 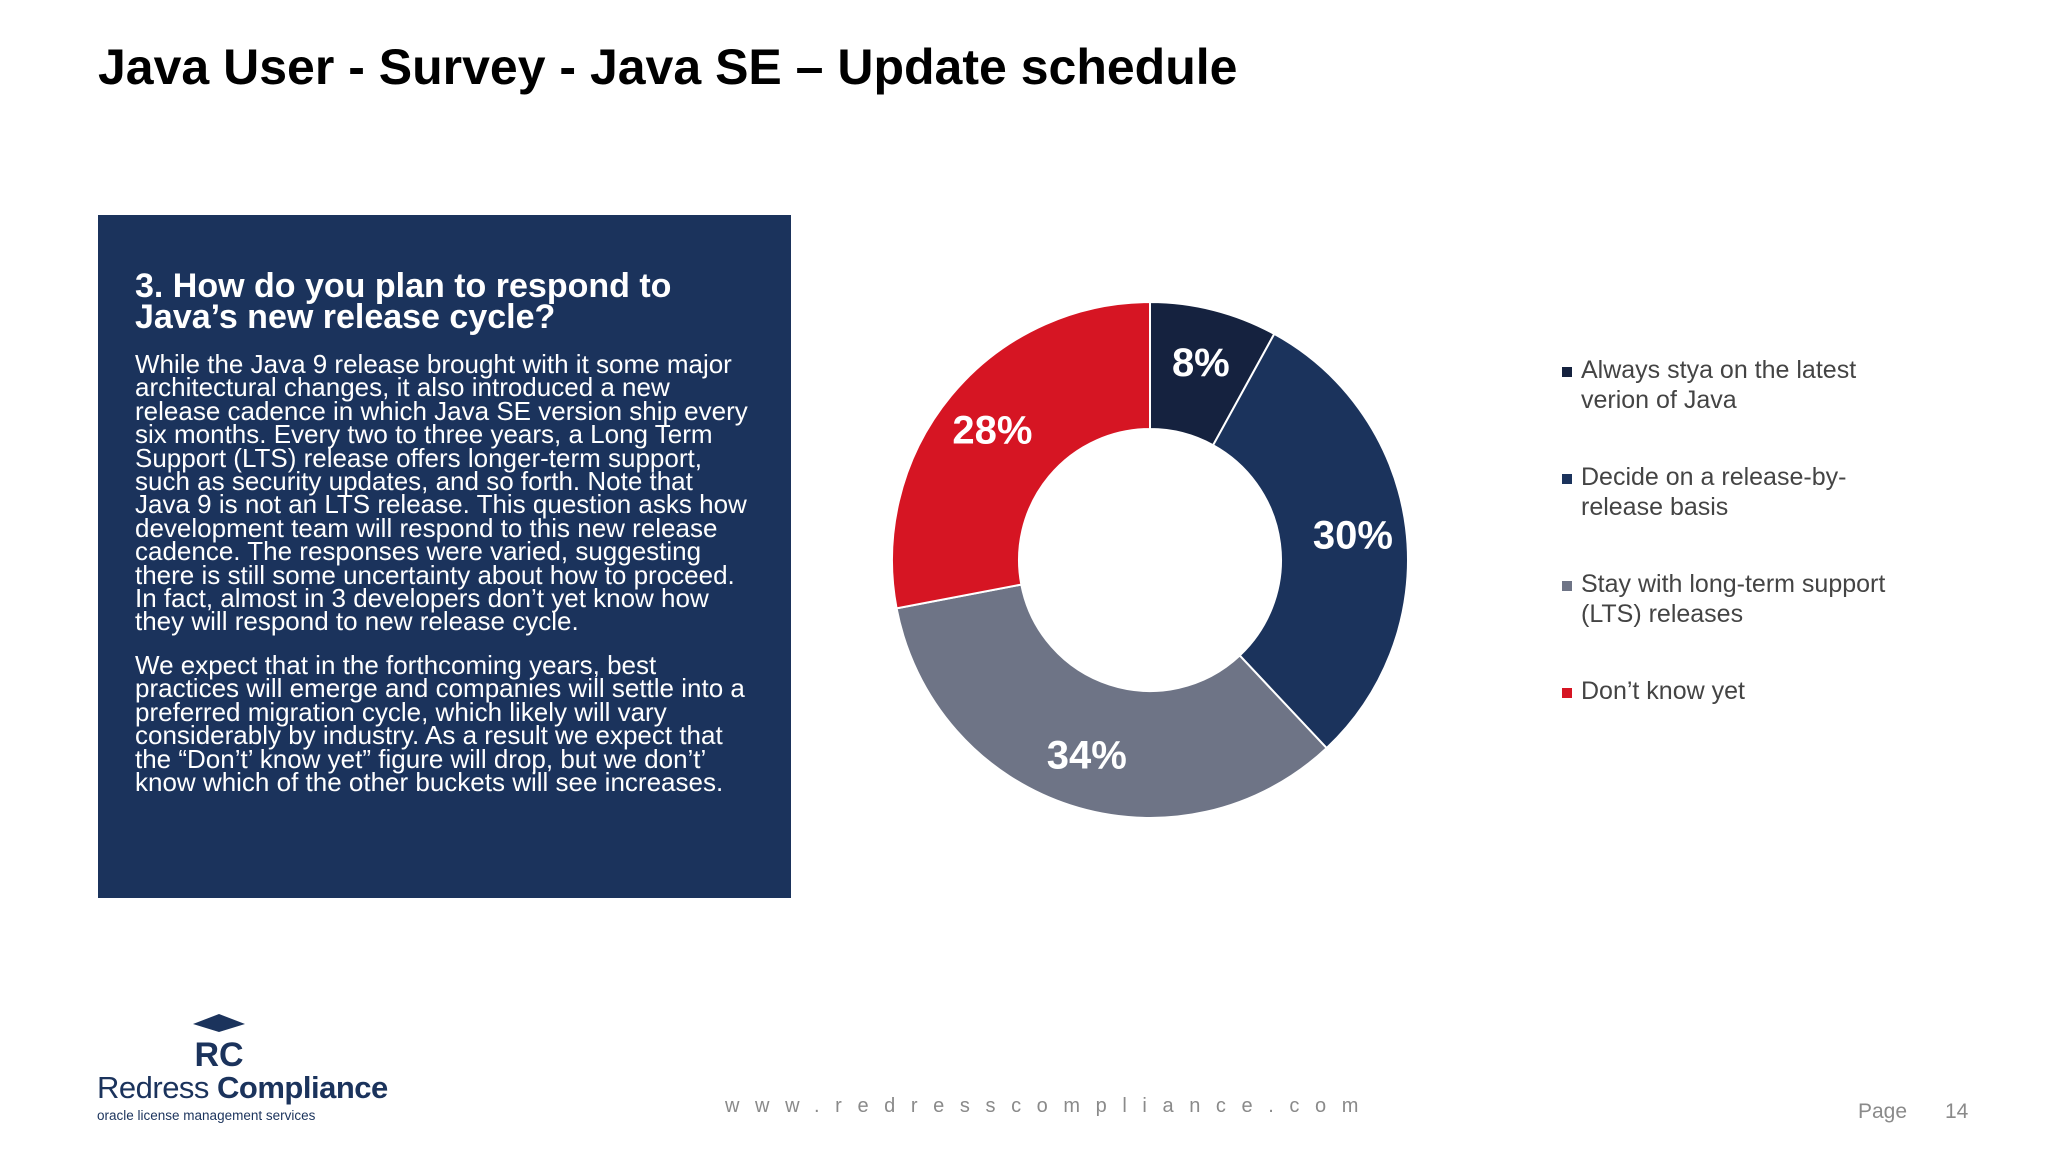 What do you see at coordinates (992, 431) in the screenshot?
I see `slice-label-dont-know: 28%` at bounding box center [992, 431].